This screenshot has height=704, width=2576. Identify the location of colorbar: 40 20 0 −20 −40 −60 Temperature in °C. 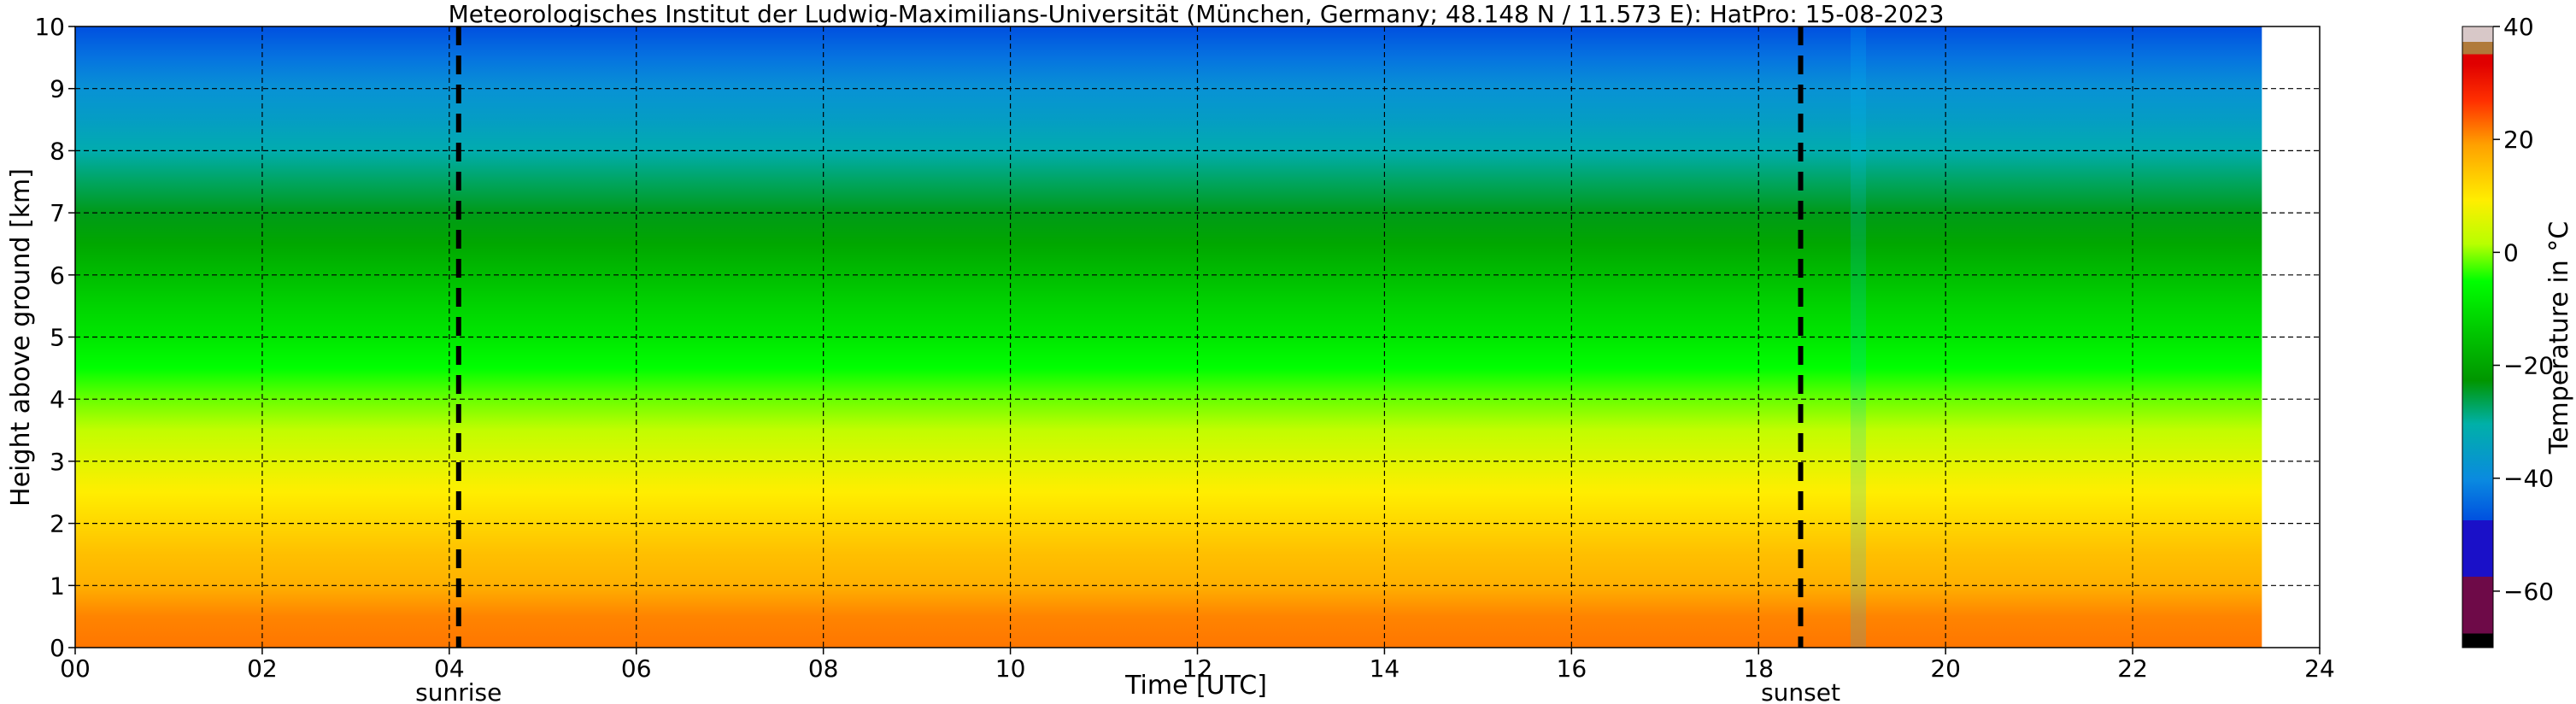
(2518, 330).